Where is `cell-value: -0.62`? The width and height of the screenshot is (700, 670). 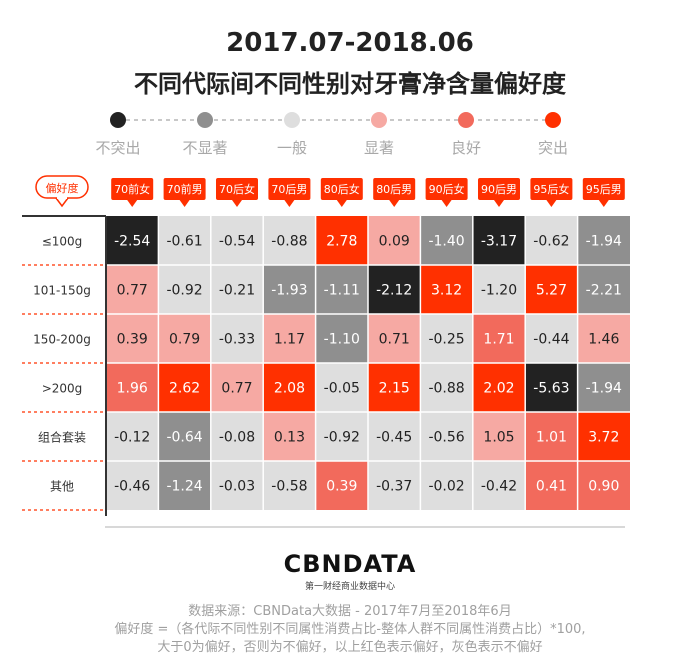
cell-value: -0.62 is located at coordinates (551, 242).